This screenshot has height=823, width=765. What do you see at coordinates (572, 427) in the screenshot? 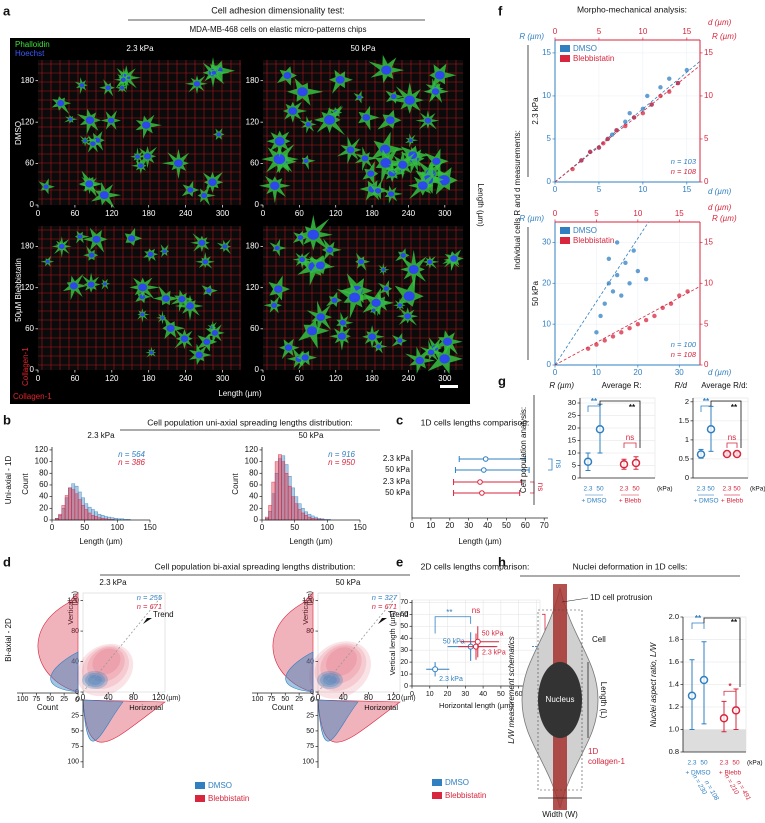
I see `y-tick-label: 20` at bounding box center [572, 427].